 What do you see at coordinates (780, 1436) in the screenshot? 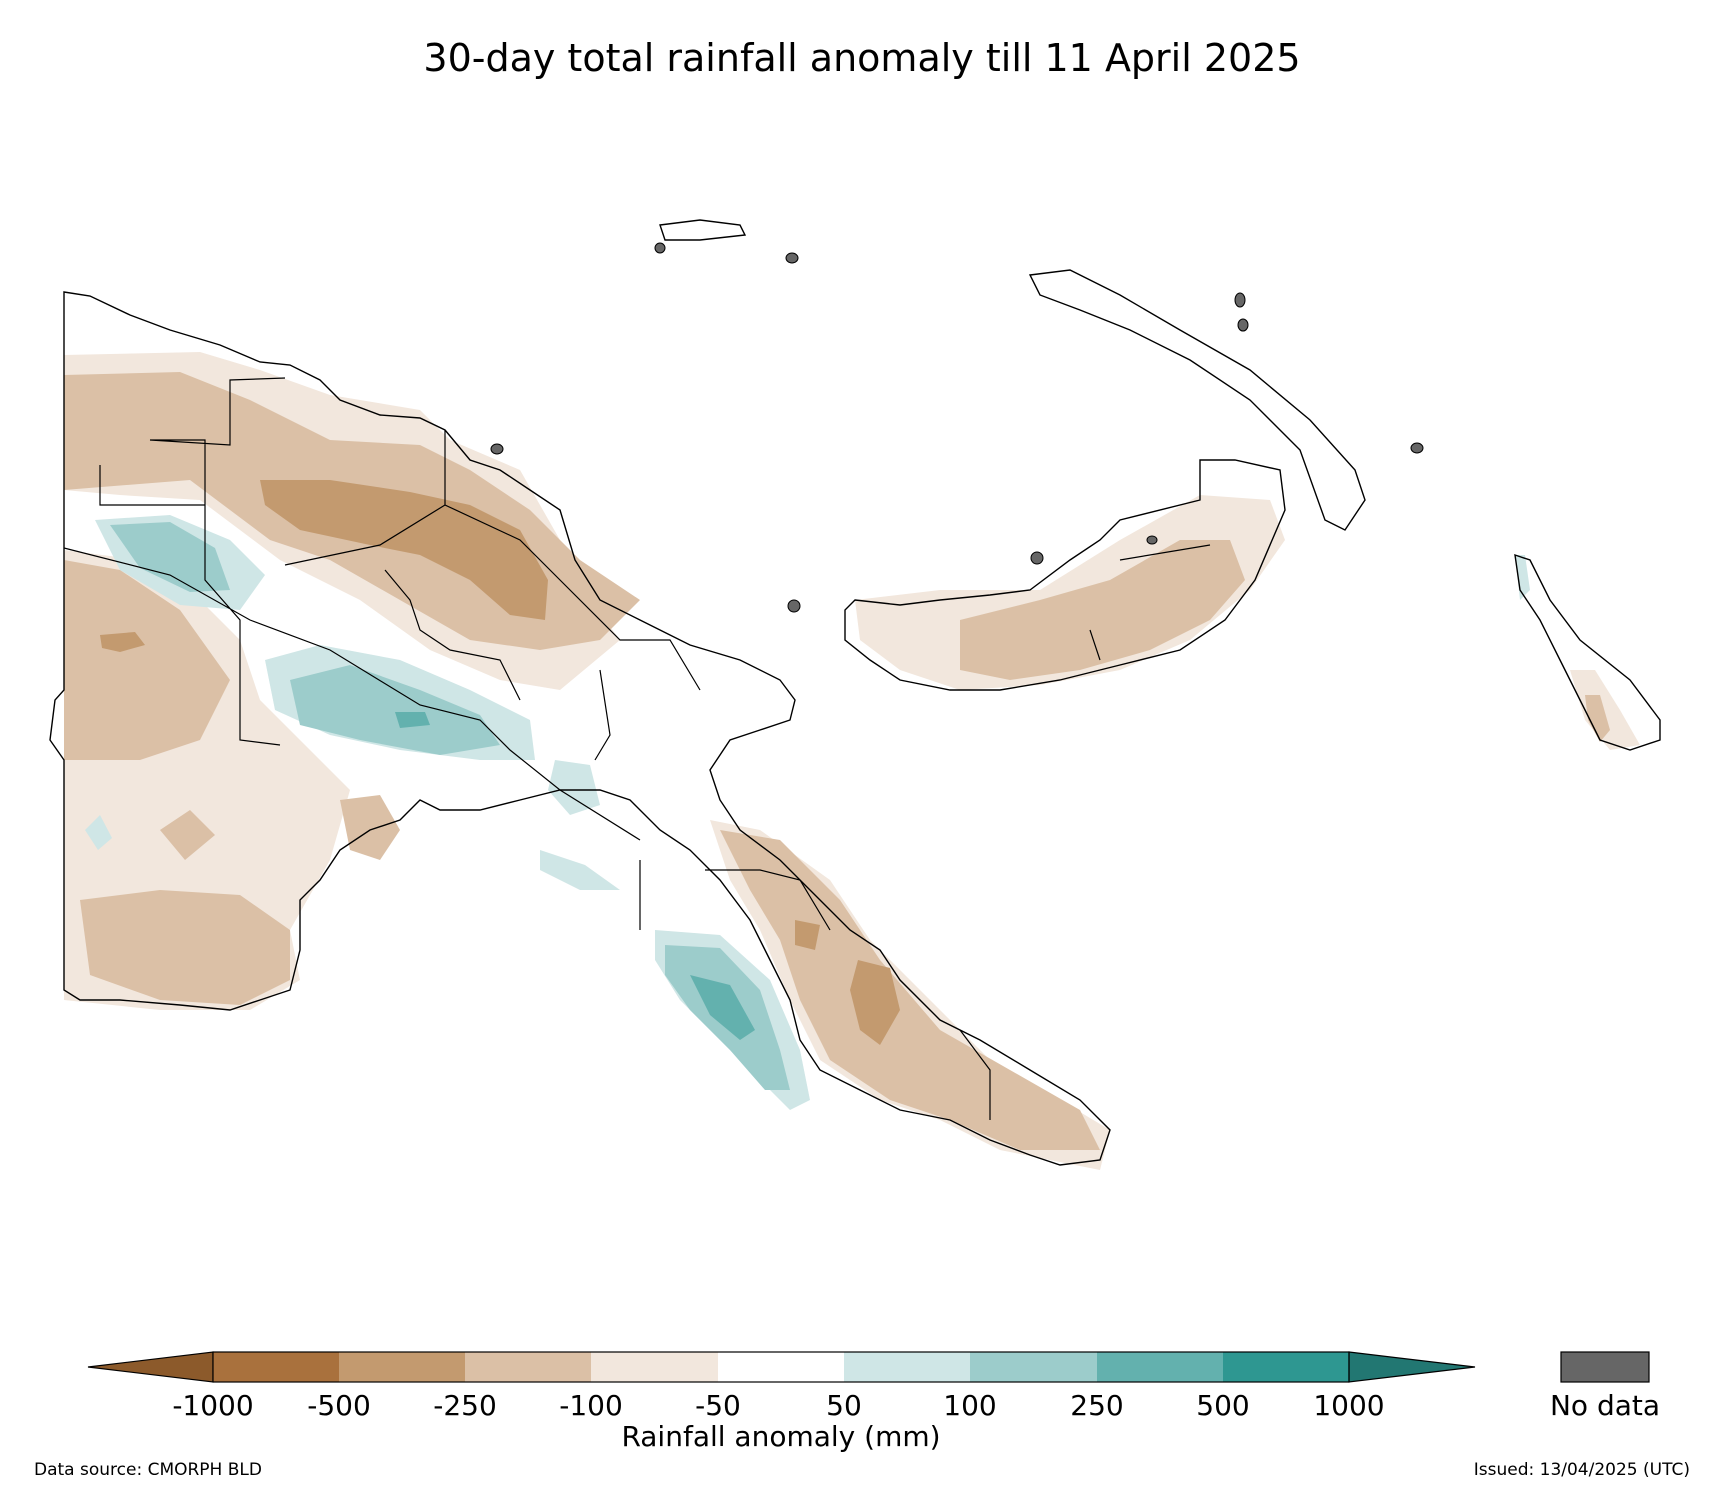
I see `colorbar-title: Rainfall anomaly (mm)` at bounding box center [780, 1436].